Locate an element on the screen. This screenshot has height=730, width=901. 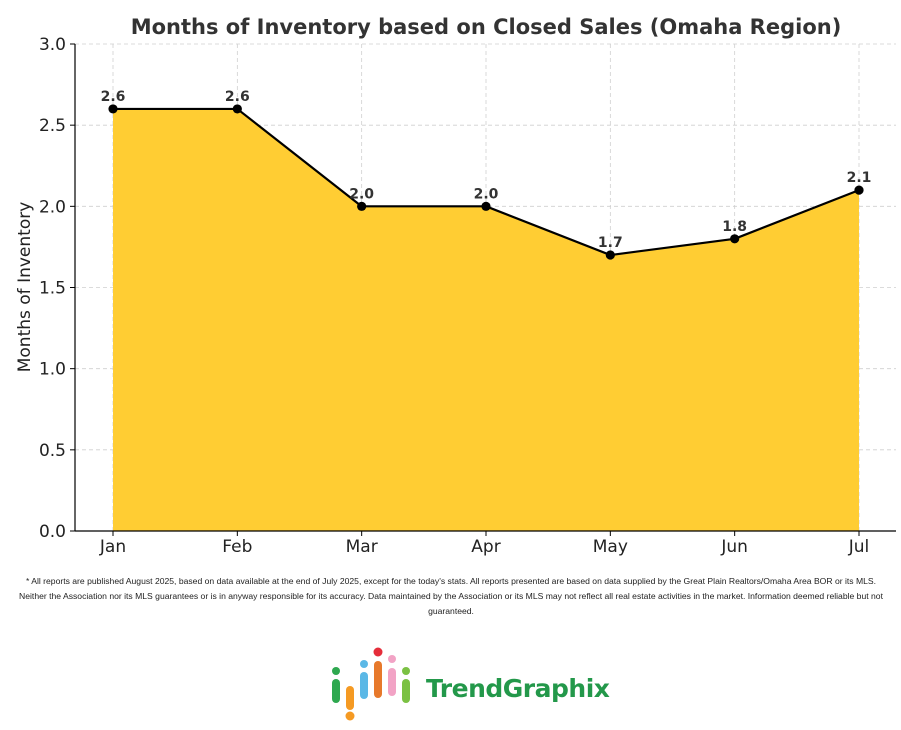
x-tick-label: May is located at coordinates (610, 547).